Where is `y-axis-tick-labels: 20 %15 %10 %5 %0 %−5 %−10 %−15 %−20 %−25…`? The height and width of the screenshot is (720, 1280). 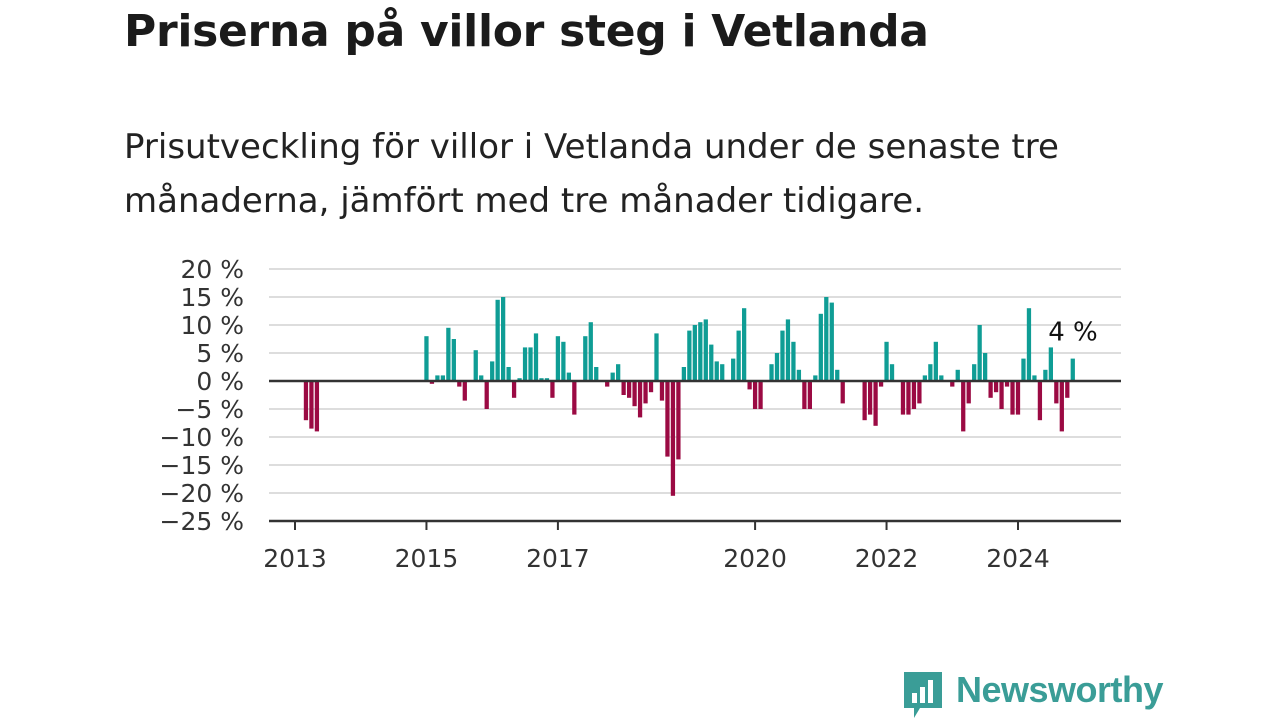
y-axis-tick-labels: 20 %15 %10 %5 %0 %−5 %−10 %−15 %−20 %−25… is located at coordinates (202, 395).